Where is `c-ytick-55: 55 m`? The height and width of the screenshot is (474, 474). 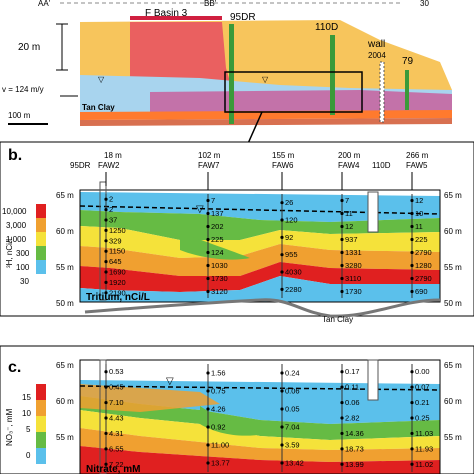 c-ytick-55: 55 m is located at coordinates (65, 437).